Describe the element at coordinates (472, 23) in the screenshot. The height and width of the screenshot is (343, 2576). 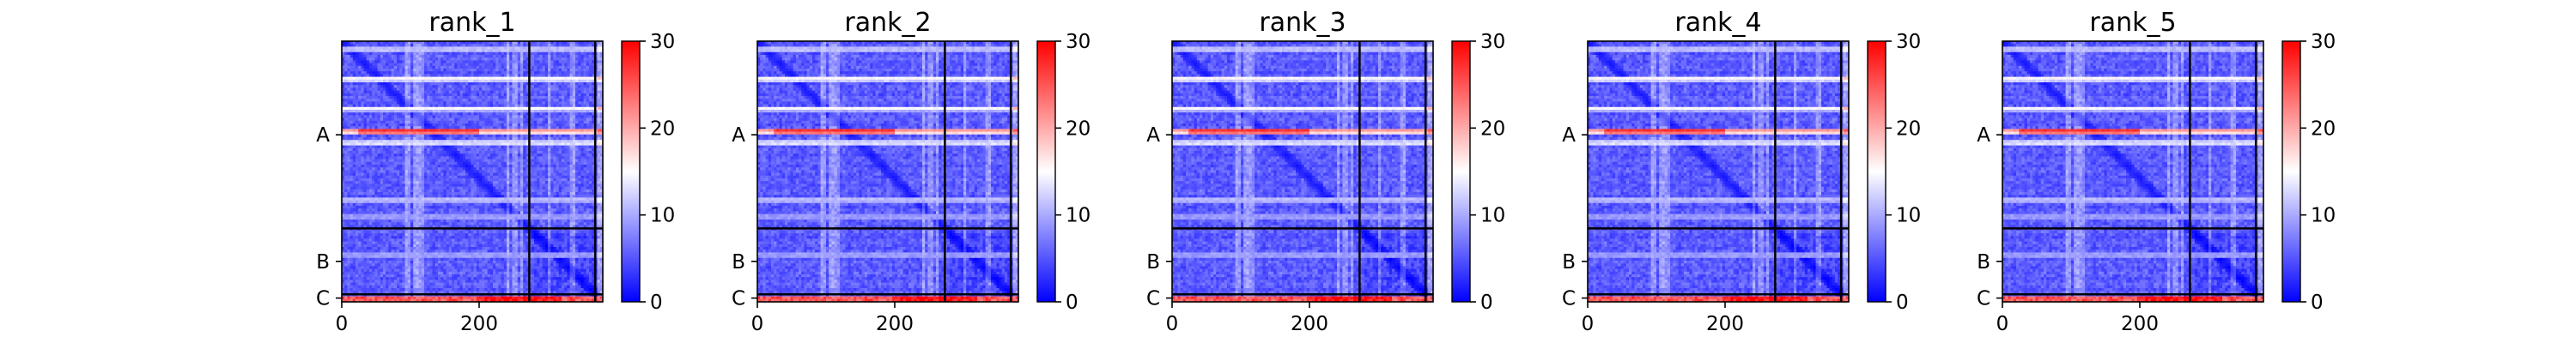
I see `panel-title: rank_1` at that location.